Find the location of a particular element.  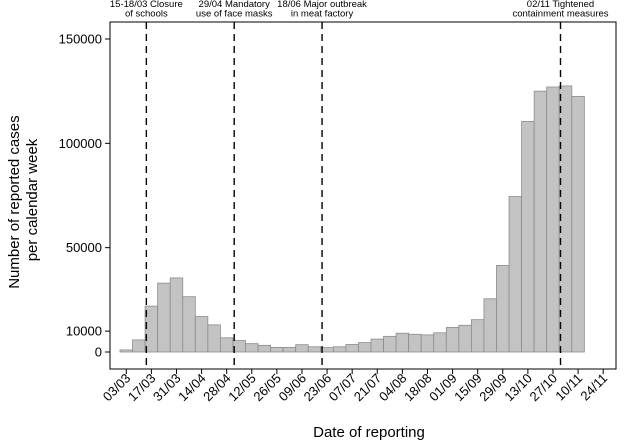

x-tick-label-2: 31/03 is located at coordinates (167, 388).